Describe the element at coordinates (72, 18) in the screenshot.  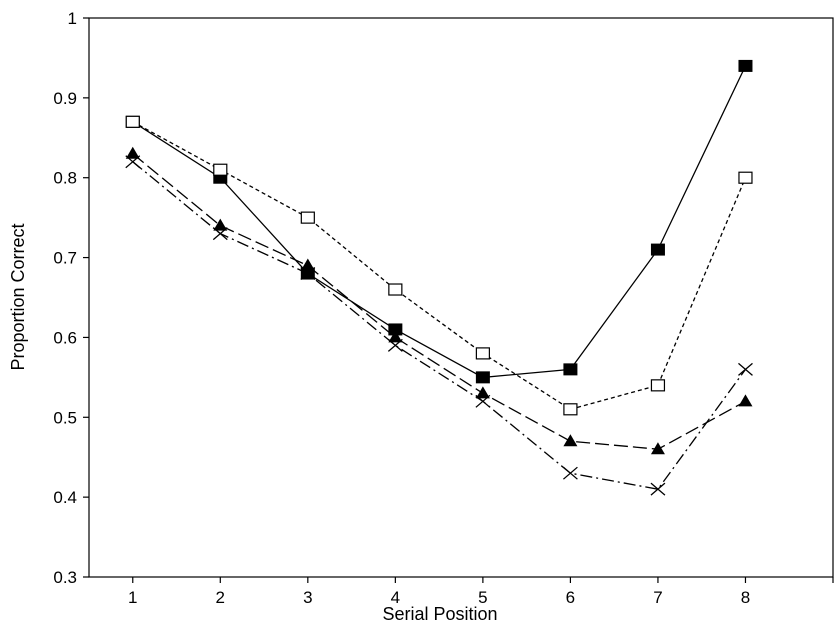
I see `y-tick-label: 1` at that location.